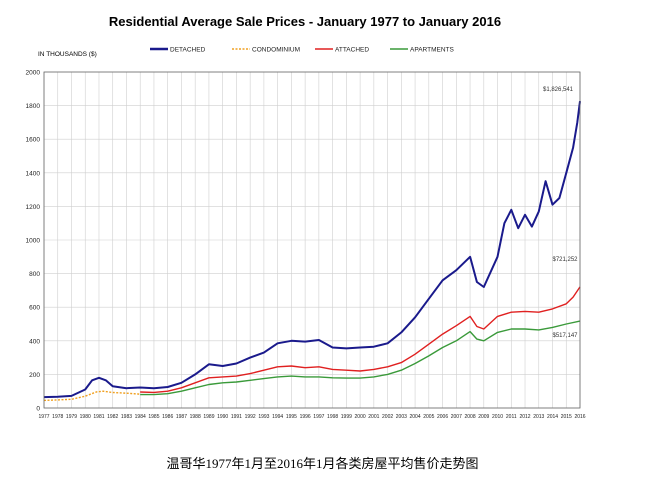  What do you see at coordinates (442, 417) in the screenshot?
I see `x-tick-label: 2006` at bounding box center [442, 417].